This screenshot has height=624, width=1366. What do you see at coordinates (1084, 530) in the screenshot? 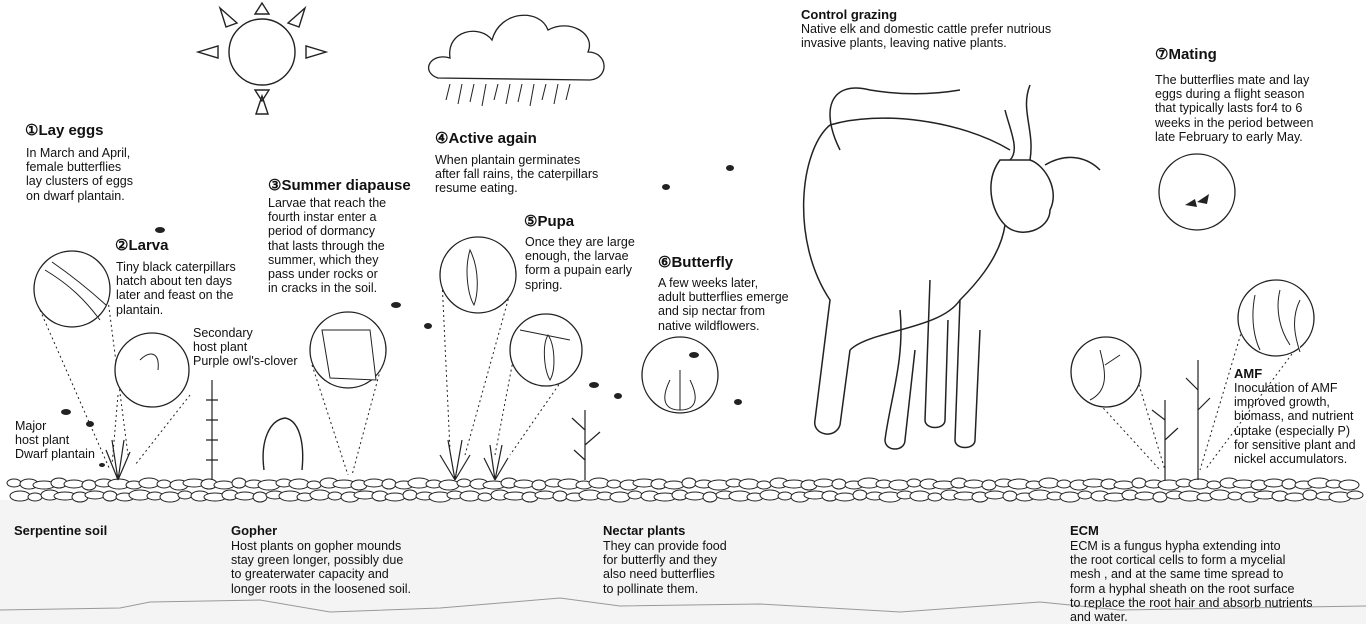
I see `ecm-heading: ECM` at bounding box center [1084, 530].